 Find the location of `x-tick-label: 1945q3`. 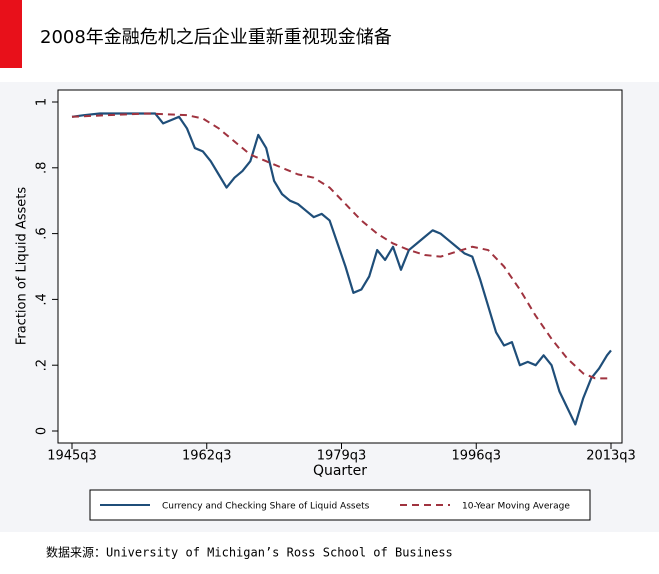

x-tick-label: 1945q3 is located at coordinates (72, 456).